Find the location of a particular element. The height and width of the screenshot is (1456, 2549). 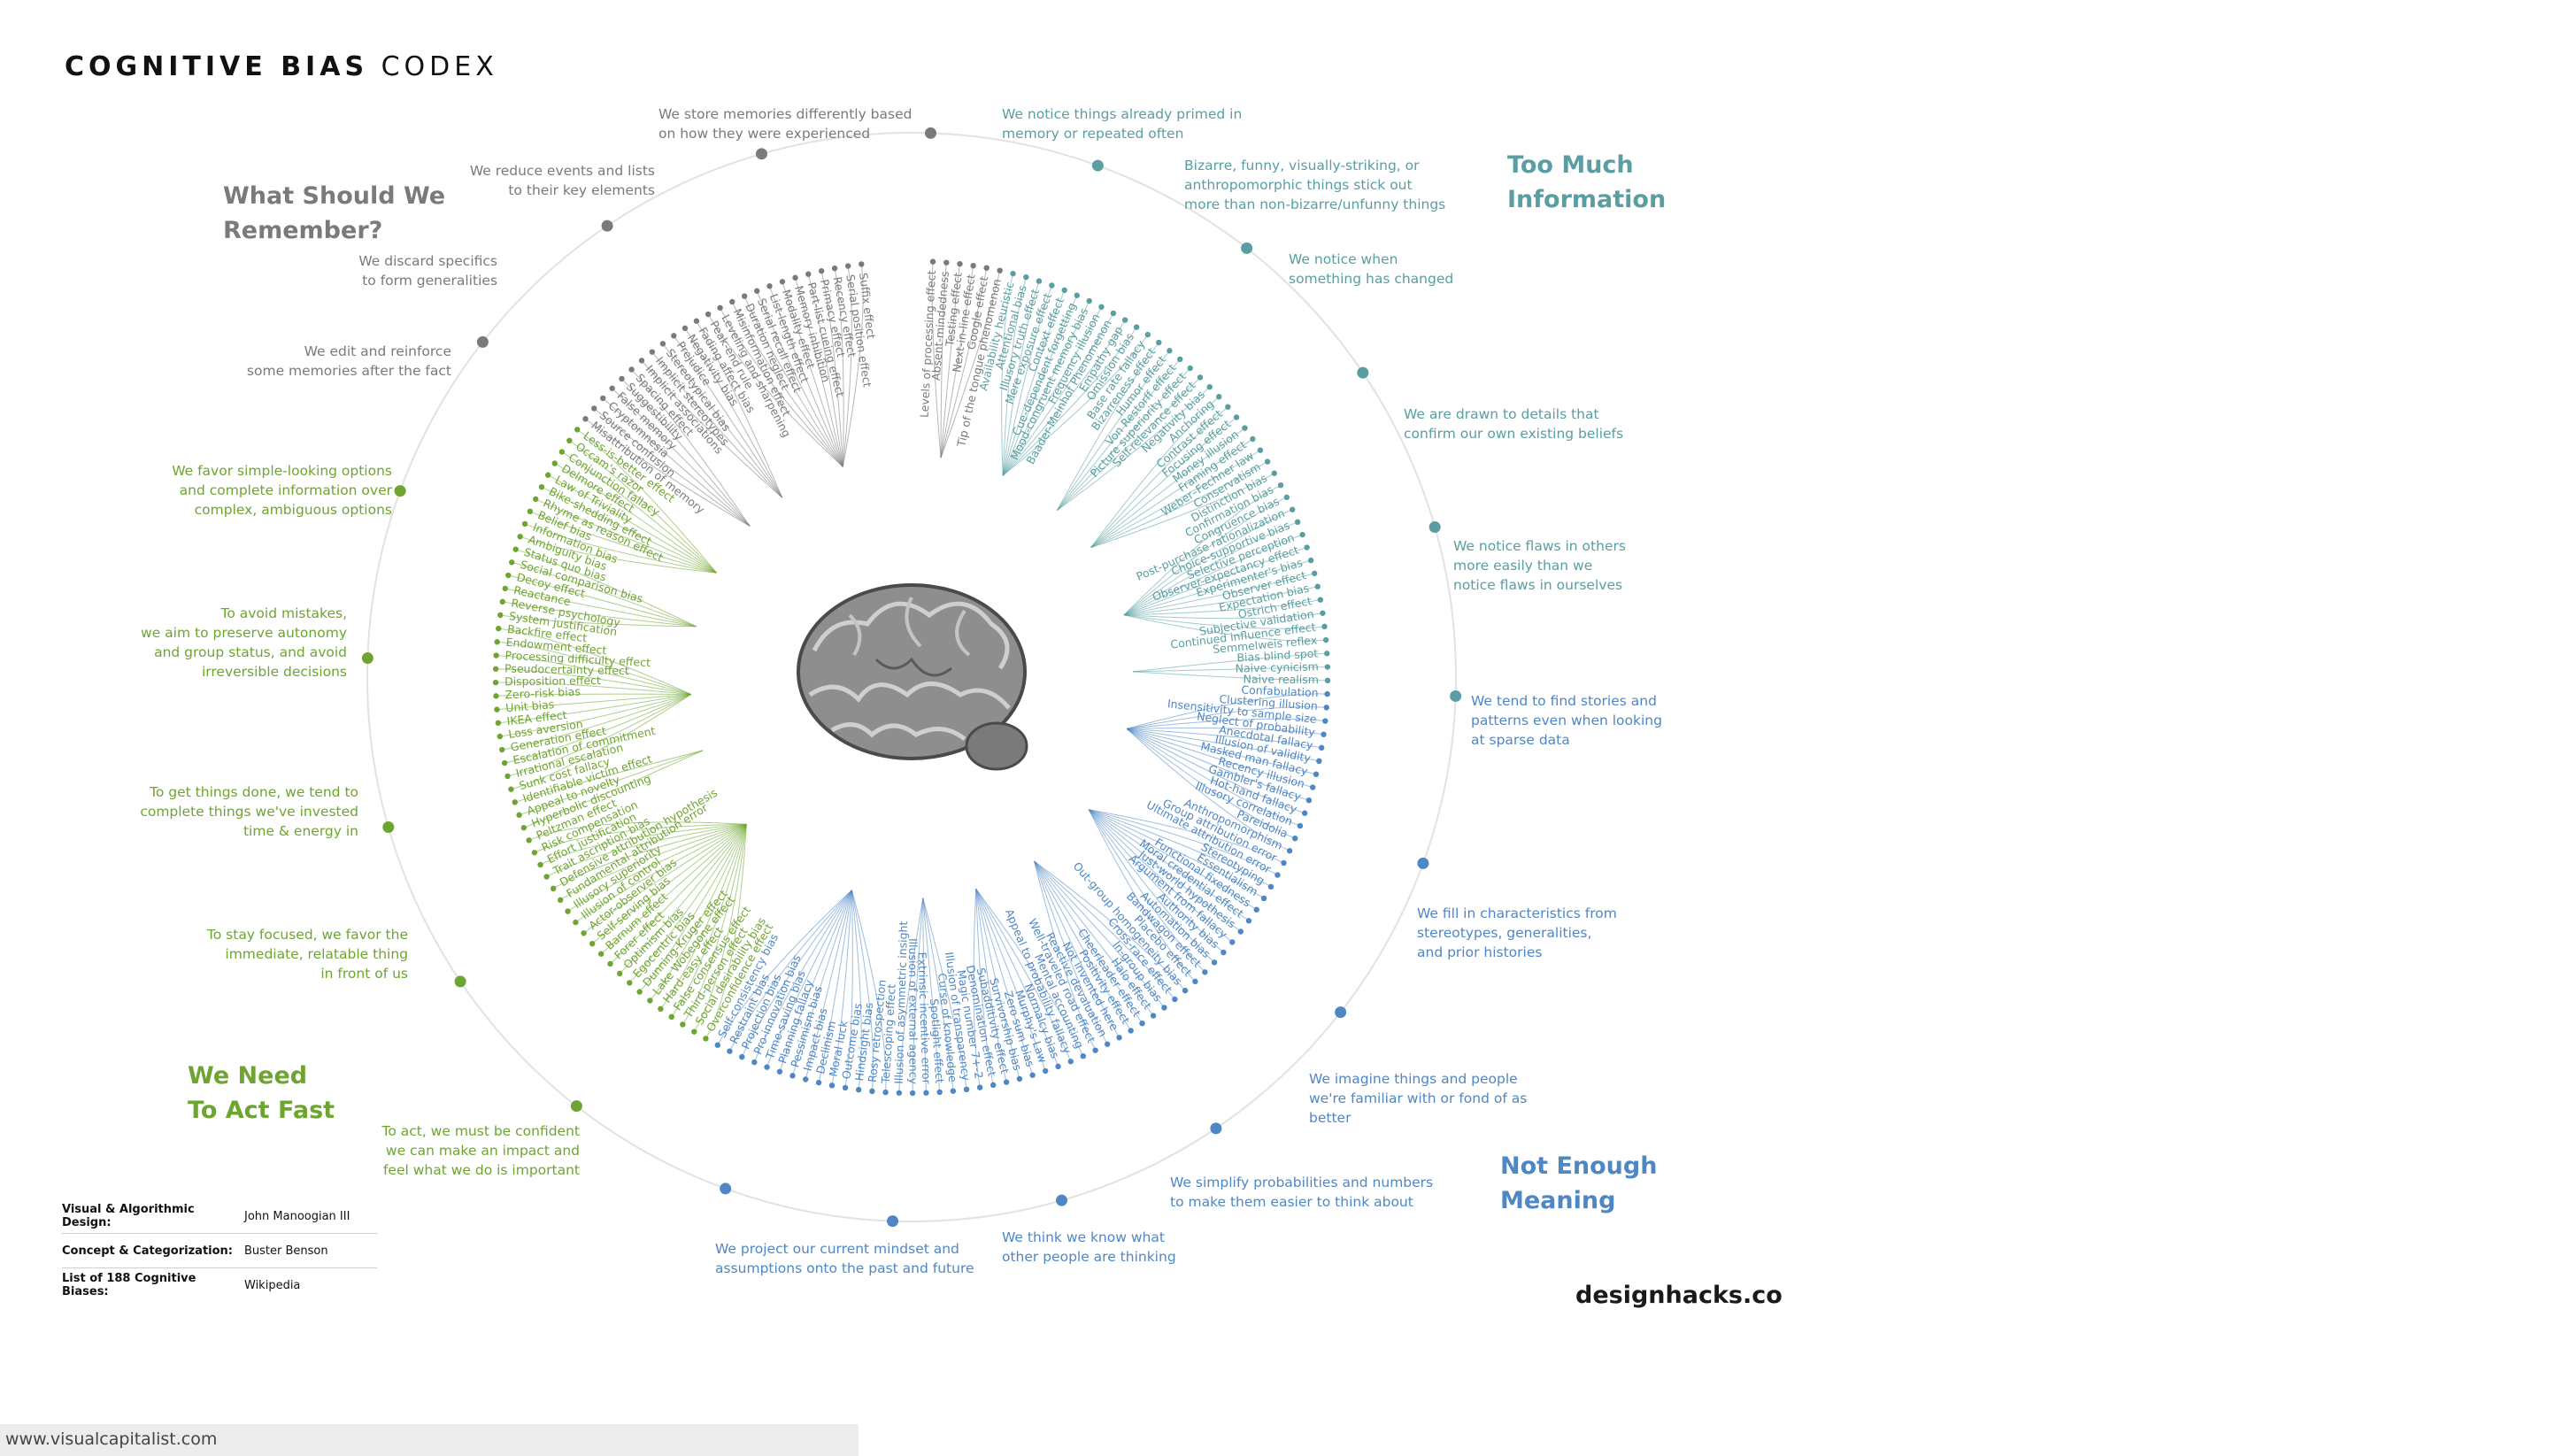

group-label: We notice things already primed in is located at coordinates (1122, 114).